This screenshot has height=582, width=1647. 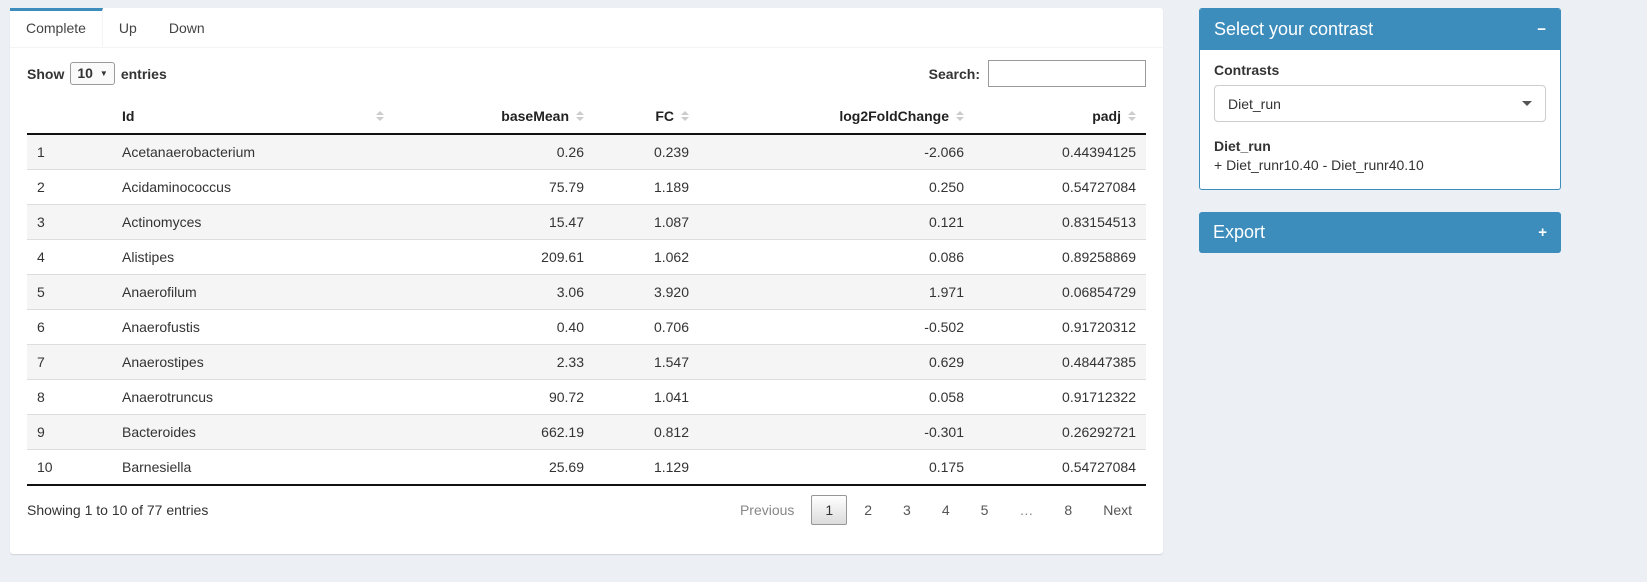 I want to click on cell-padj: 0.06854729, so click(x=1060, y=292).